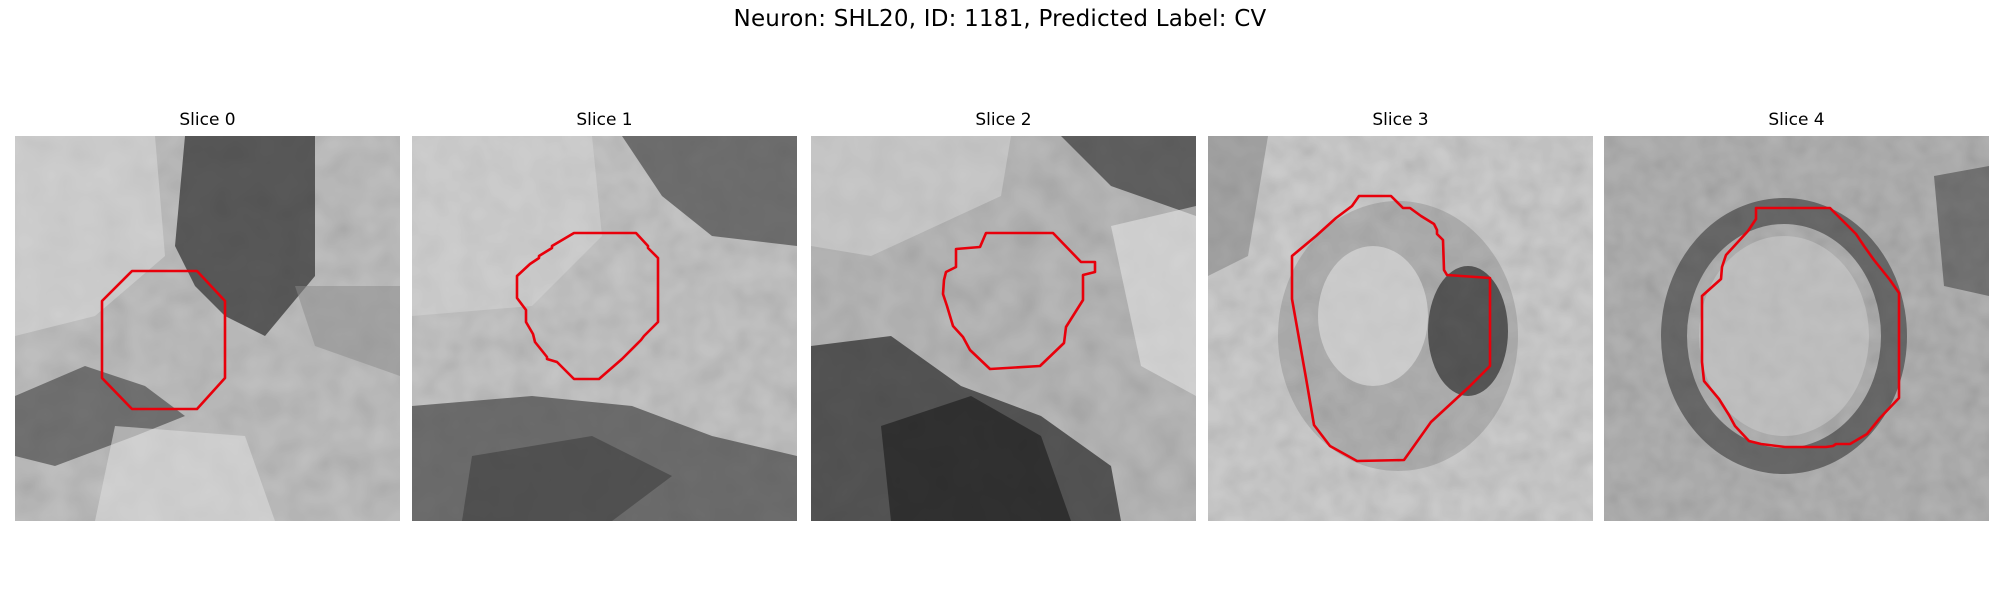 This screenshot has height=600, width=2000. I want to click on slice-panel-1: Slice 1, so click(604, 314).